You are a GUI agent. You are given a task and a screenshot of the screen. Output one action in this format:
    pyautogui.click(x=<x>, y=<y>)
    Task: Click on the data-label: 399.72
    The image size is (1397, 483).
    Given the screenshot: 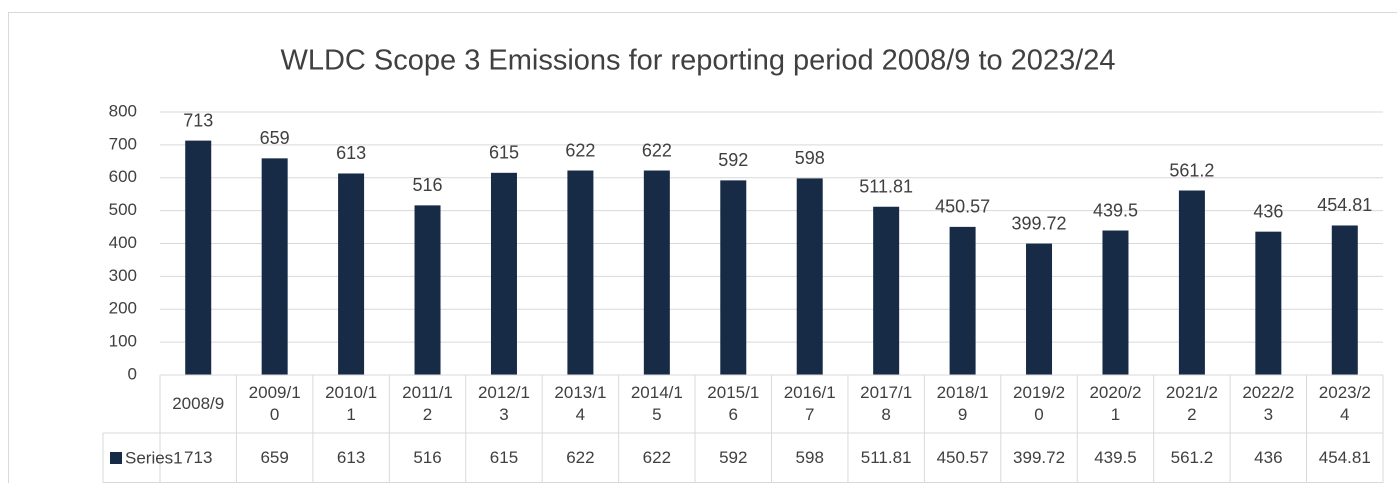 What is the action you would take?
    pyautogui.click(x=1039, y=223)
    